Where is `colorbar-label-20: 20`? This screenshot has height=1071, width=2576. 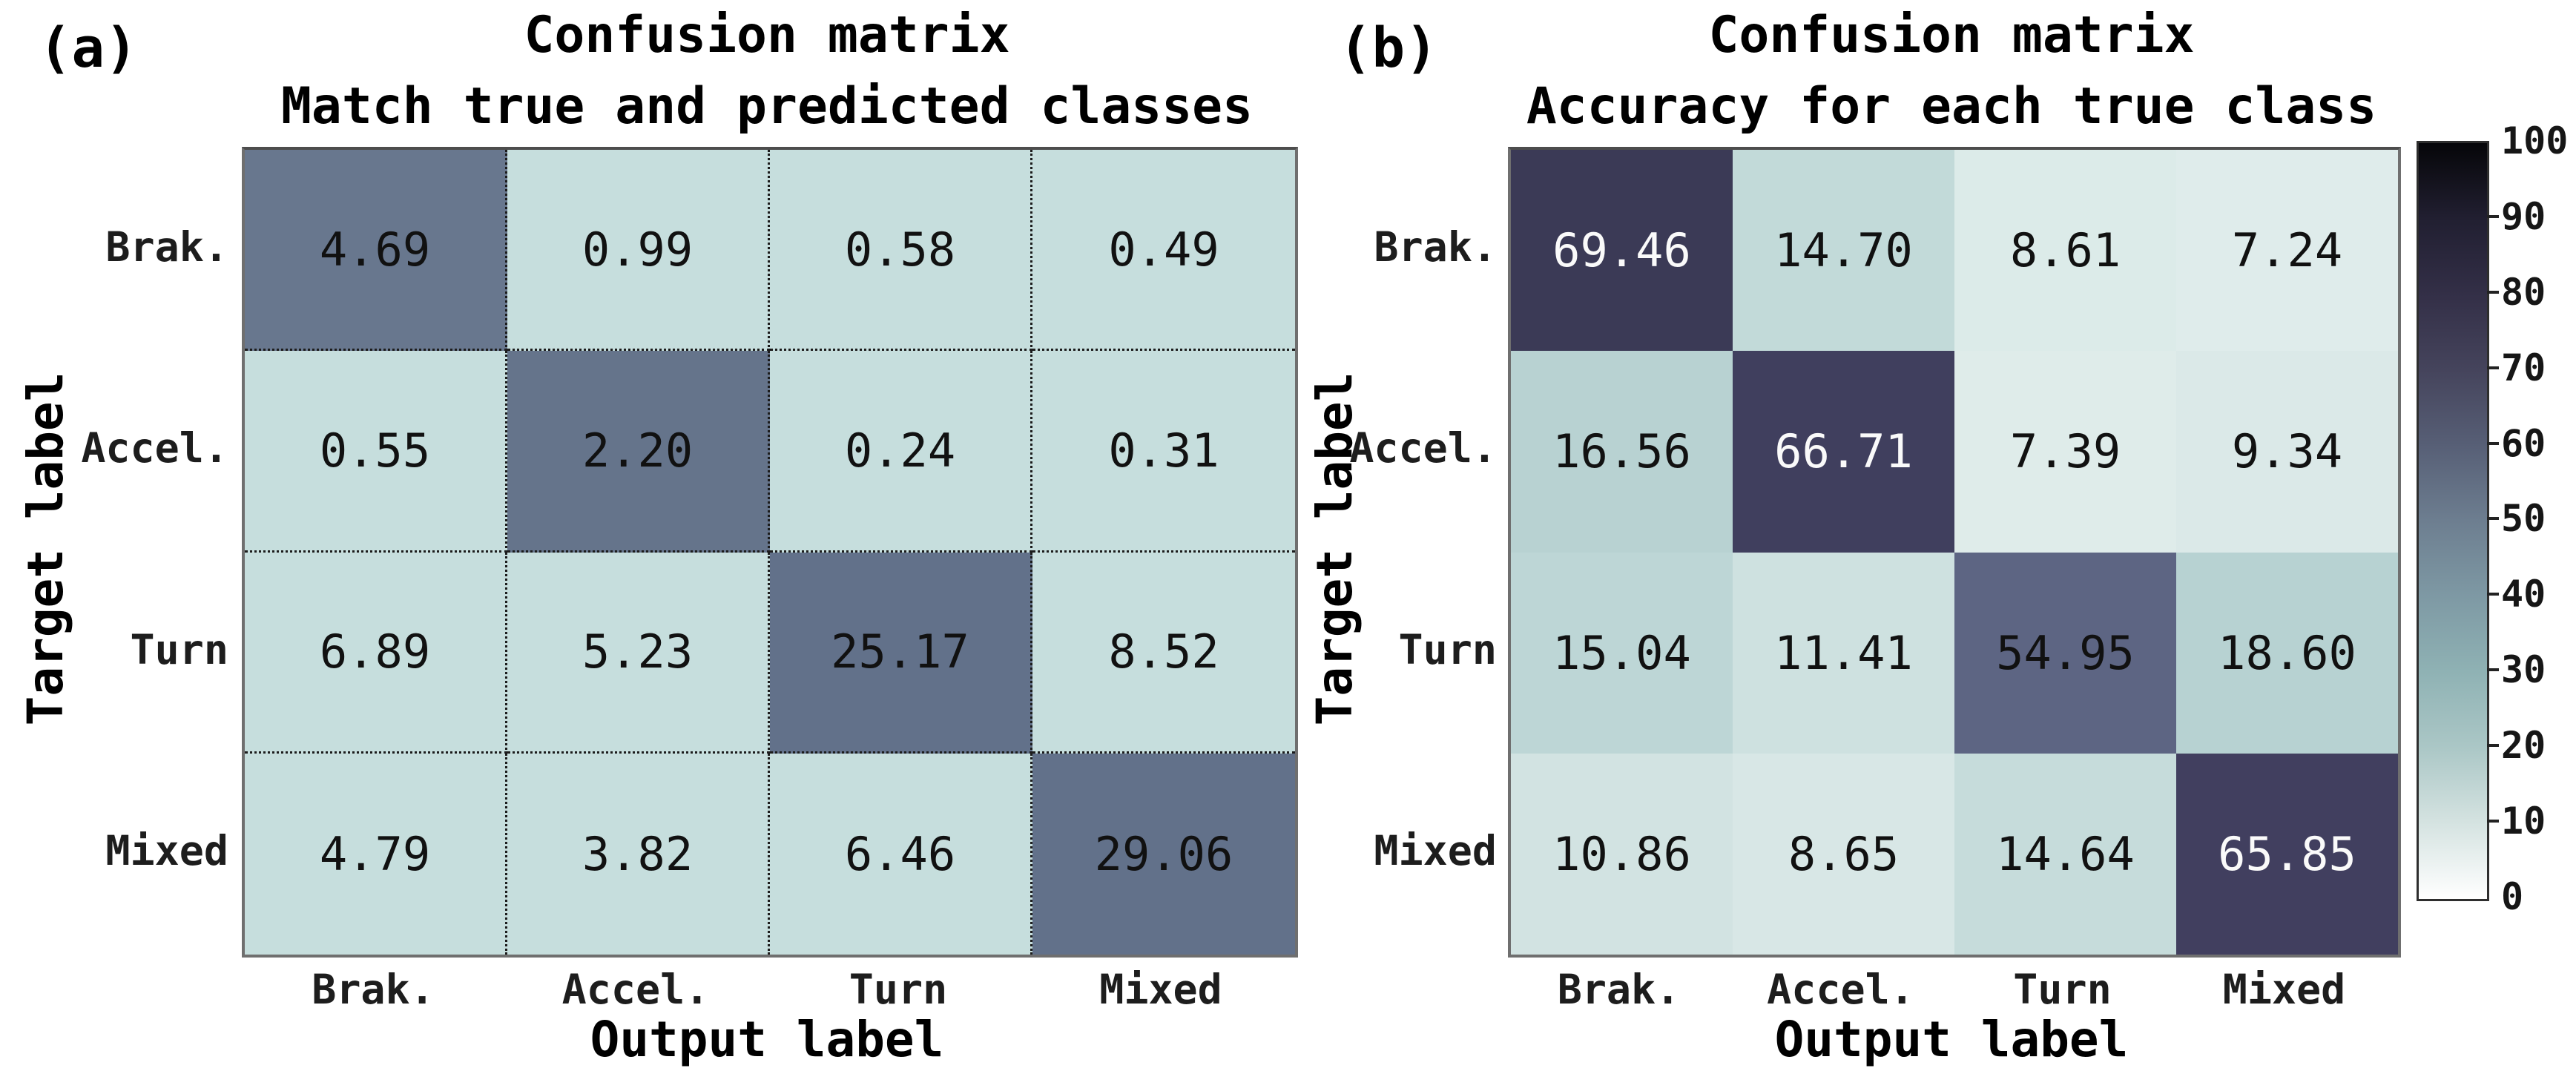 colorbar-label-20: 20 is located at coordinates (2524, 745).